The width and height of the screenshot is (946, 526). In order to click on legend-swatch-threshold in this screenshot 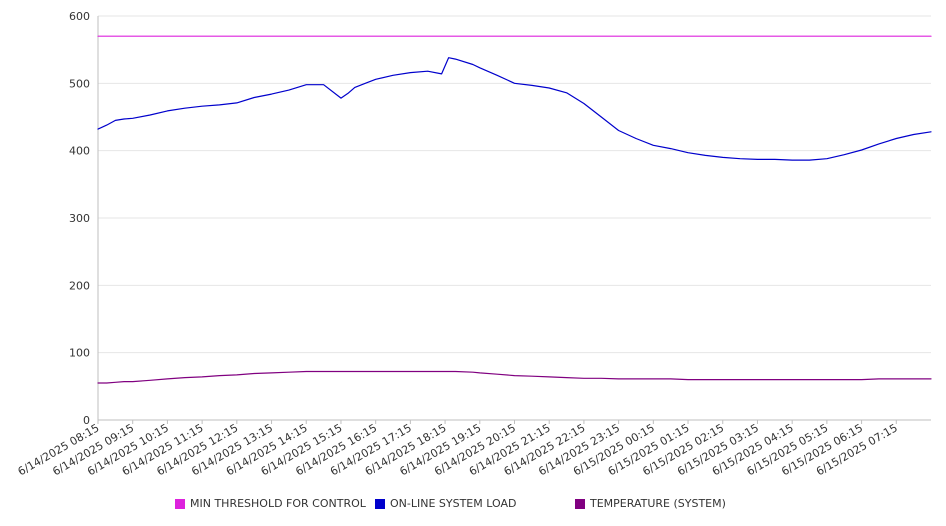, I will do `click(180, 503)`.